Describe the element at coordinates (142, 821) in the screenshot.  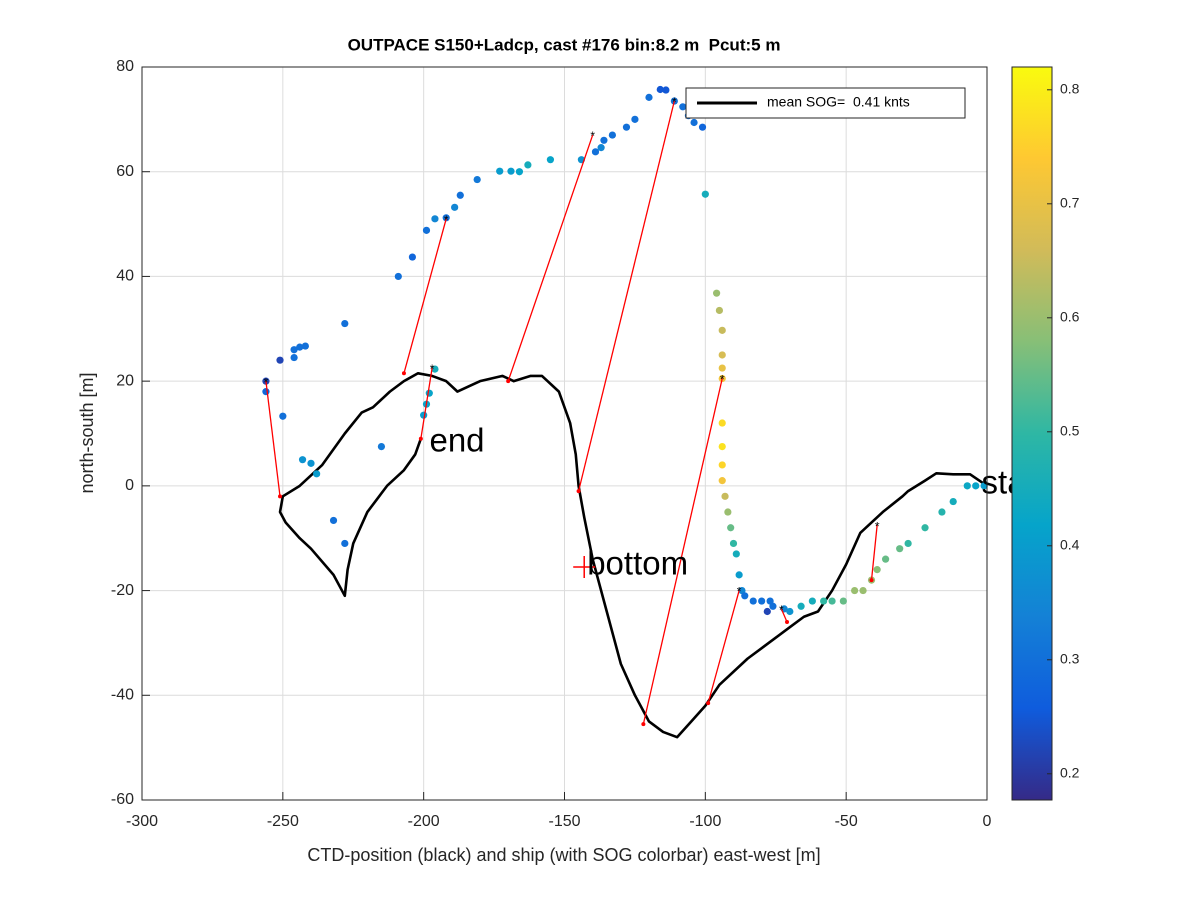
I see `x-tick-label: -300` at that location.